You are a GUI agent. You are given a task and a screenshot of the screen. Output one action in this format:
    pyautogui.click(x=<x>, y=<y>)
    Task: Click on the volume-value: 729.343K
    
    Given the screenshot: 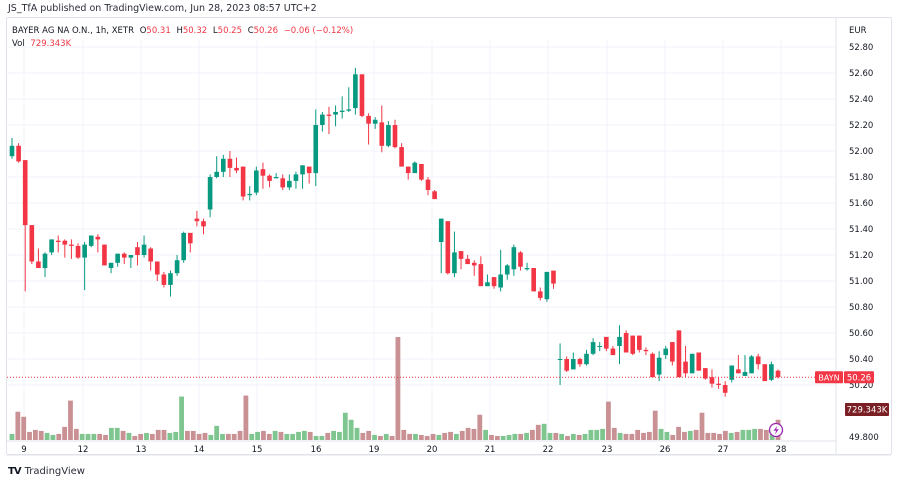 What is the action you would take?
    pyautogui.click(x=51, y=44)
    